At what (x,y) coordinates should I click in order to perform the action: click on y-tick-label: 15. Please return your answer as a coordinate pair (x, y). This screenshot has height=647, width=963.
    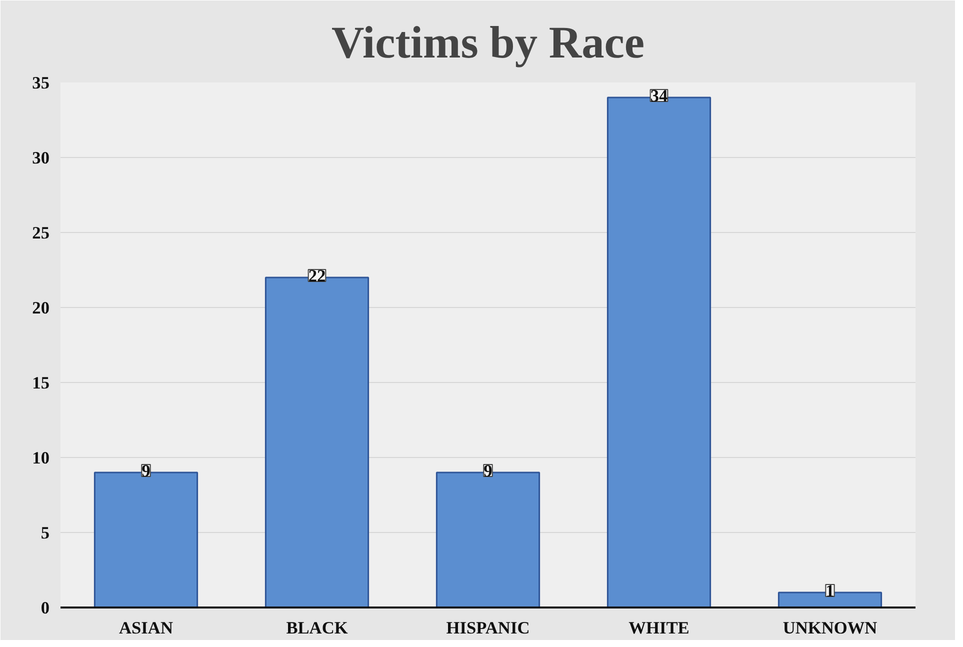
    Looking at the image, I should click on (41, 383).